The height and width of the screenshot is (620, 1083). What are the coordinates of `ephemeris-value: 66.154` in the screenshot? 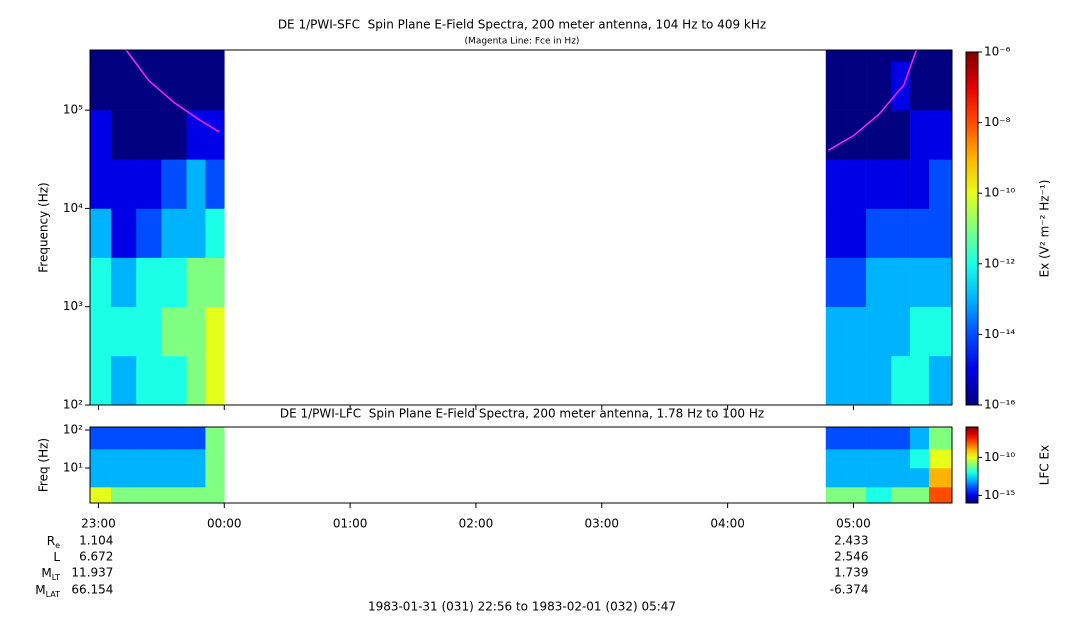 It's located at (92, 590).